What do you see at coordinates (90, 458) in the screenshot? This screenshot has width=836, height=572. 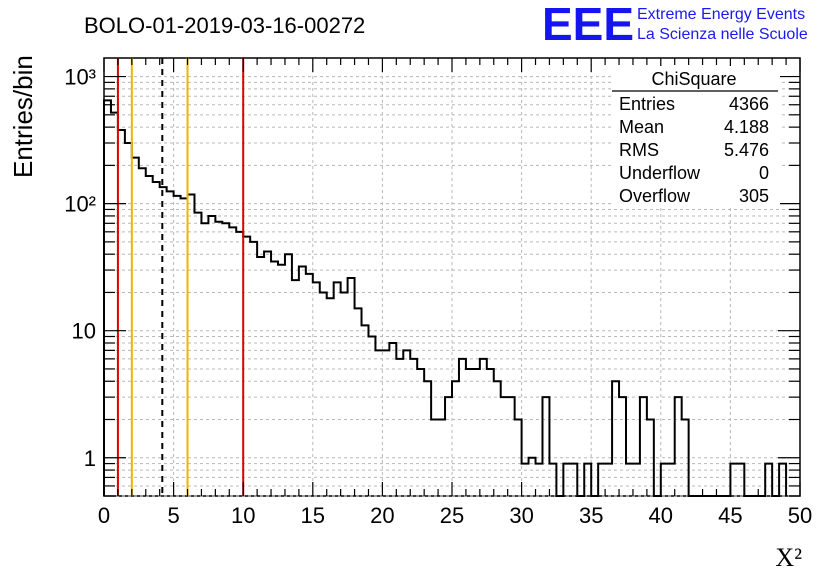 I see `y-tick-label: 1` at bounding box center [90, 458].